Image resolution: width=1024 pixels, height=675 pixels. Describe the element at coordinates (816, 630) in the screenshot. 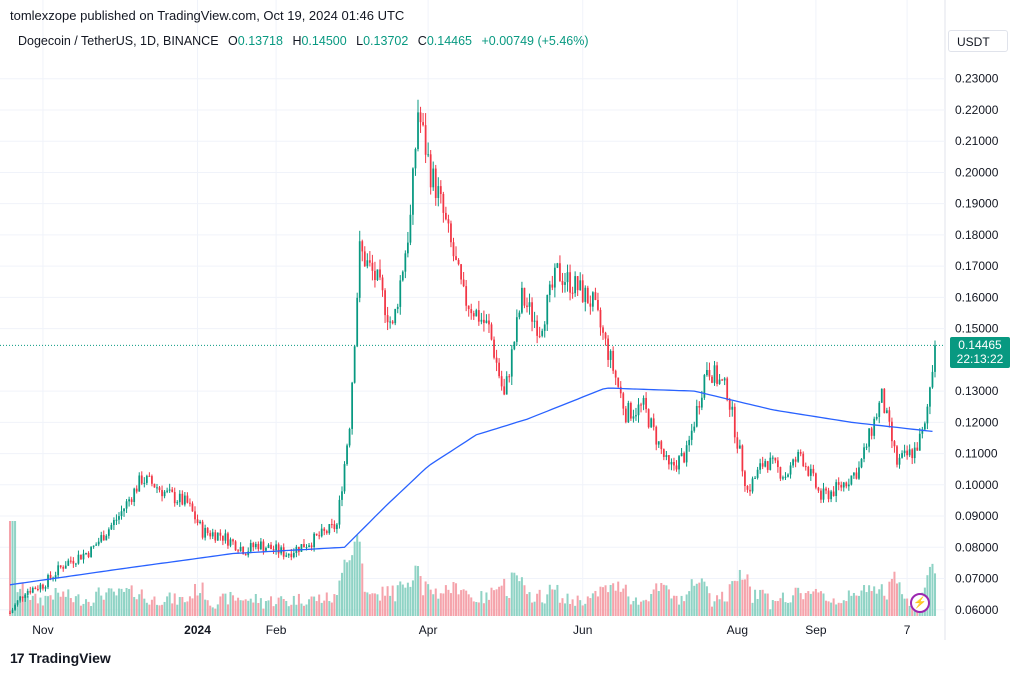

I see `x-tick-label: Sep` at that location.